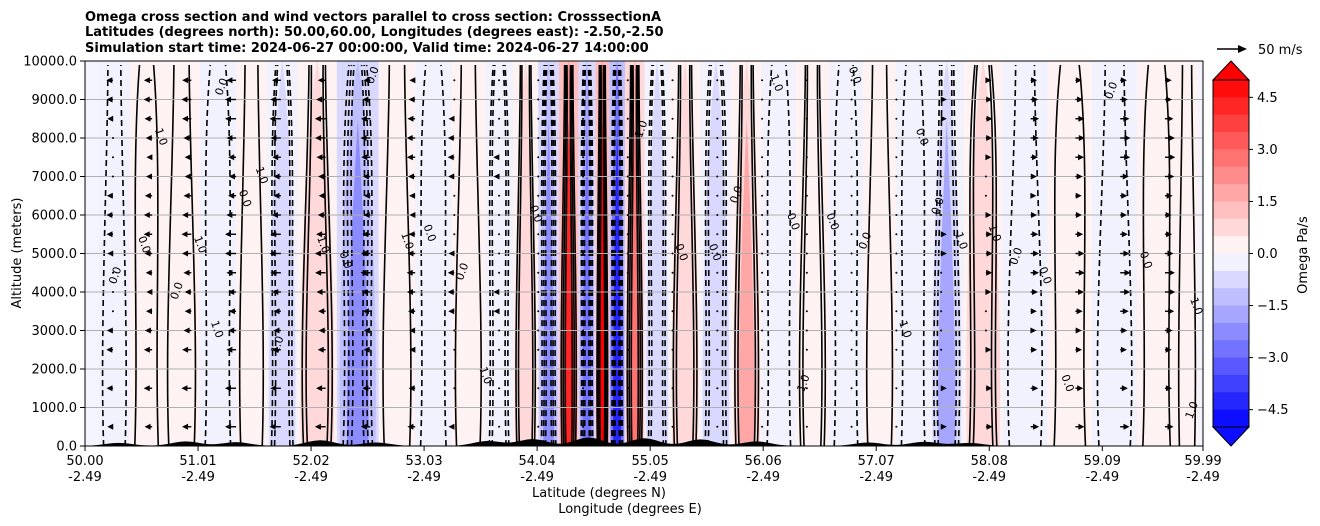 Image resolution: width=1320 pixels, height=526 pixels. Describe the element at coordinates (650, 461) in the screenshot. I see `x-tick-label-lat: 55.05` at that location.